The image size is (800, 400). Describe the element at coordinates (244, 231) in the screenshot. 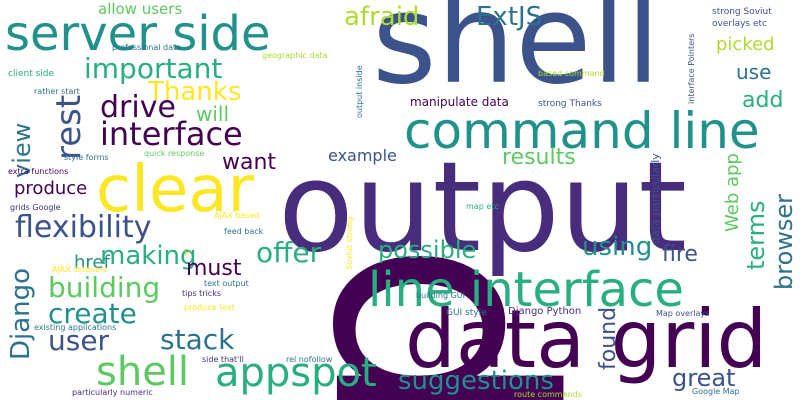

I see `word-feed-back: feed back` at that location.